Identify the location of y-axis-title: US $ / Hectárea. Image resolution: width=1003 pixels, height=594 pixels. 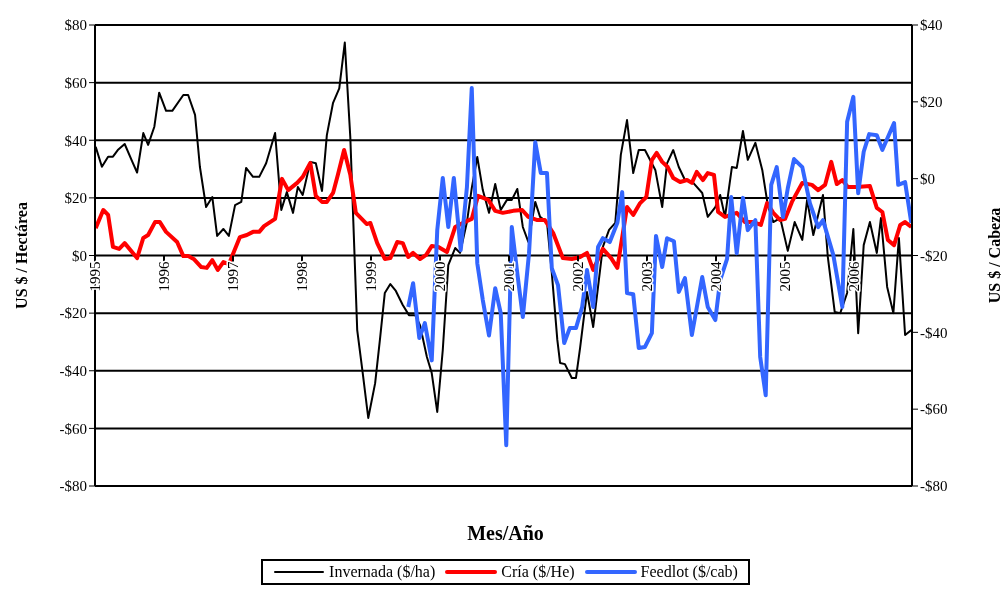
(21, 255).